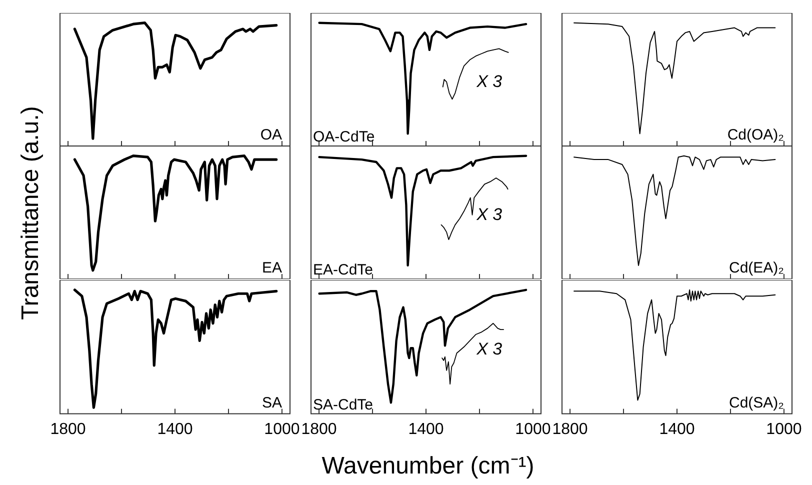 This screenshot has width=812, height=485. I want to click on annotation: OA, so click(271, 135).